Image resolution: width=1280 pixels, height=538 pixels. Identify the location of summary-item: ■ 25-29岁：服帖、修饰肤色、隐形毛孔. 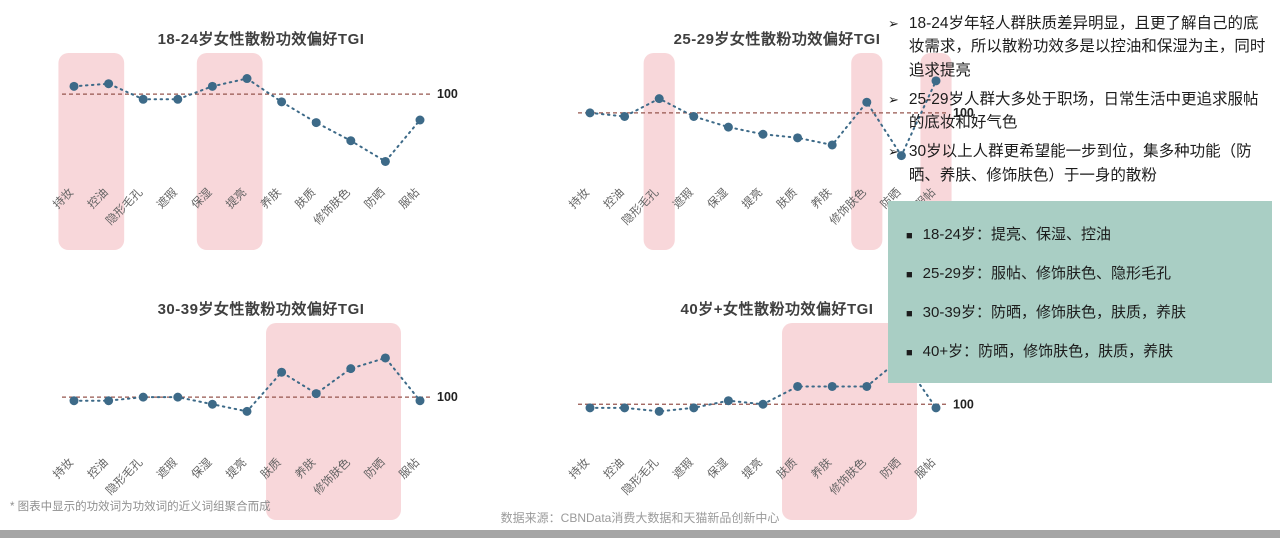
(1080, 272).